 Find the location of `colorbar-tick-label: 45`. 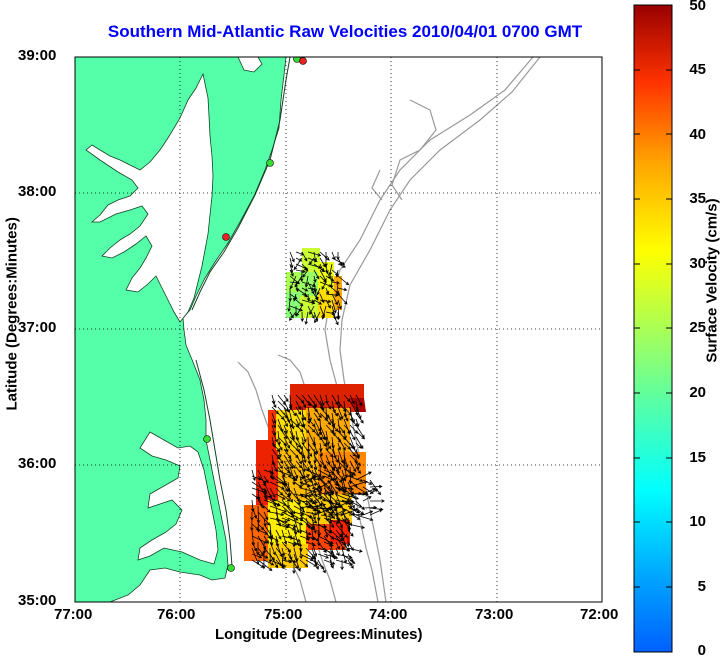

colorbar-tick-label: 45 is located at coordinates (697, 69).